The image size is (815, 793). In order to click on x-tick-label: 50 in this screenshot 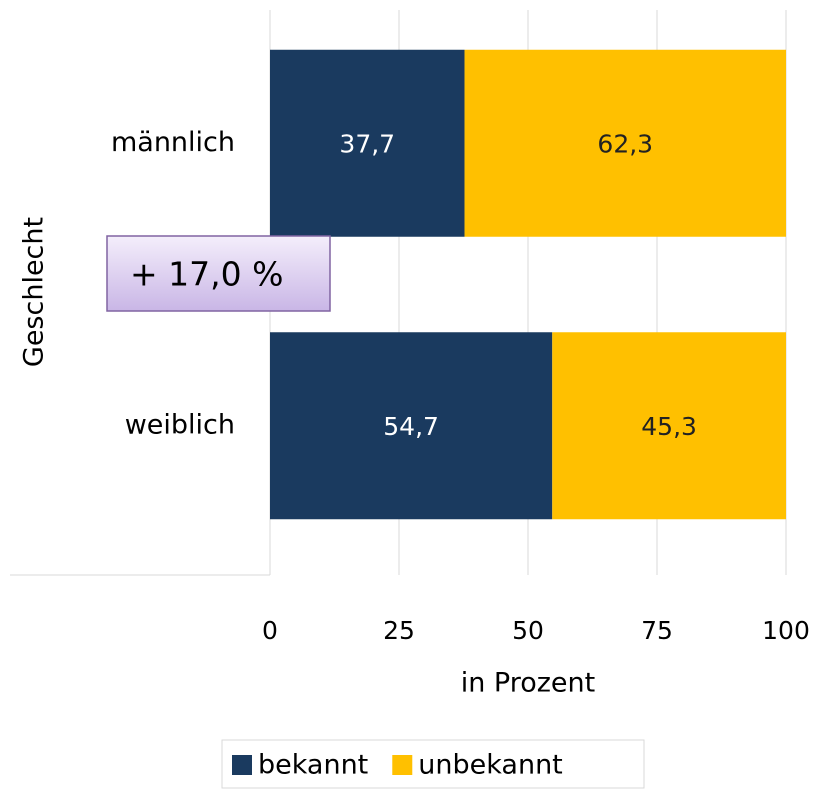, I will do `click(528, 630)`.